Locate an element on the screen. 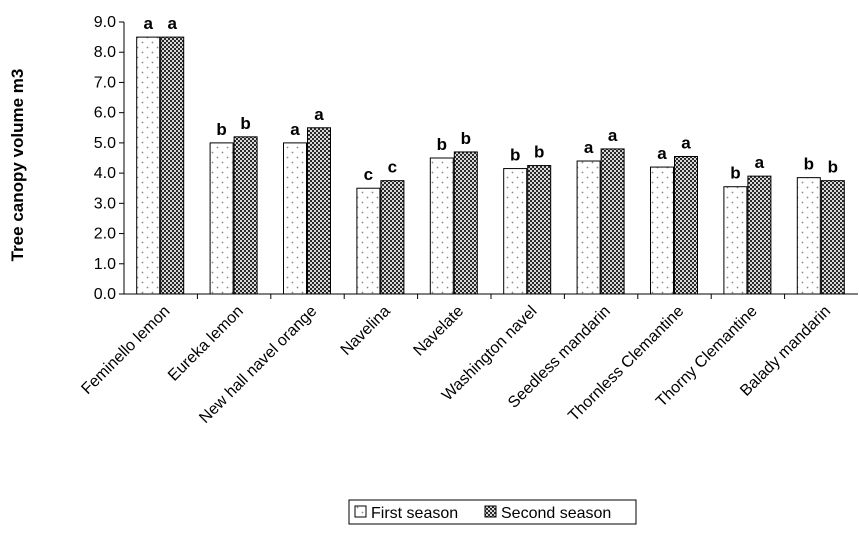  y-axis-title: Tree canopy volume m3 is located at coordinates (17, 165).